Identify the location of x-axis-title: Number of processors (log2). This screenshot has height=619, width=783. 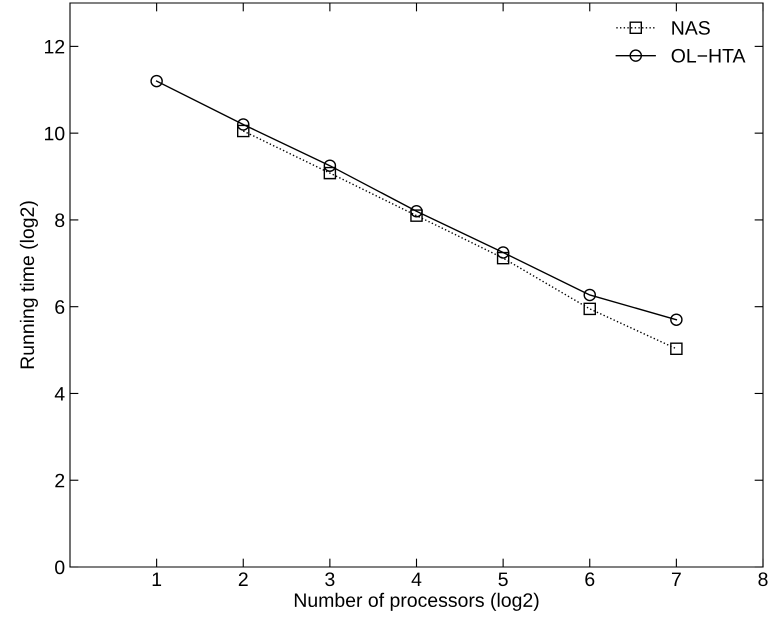
(416, 601).